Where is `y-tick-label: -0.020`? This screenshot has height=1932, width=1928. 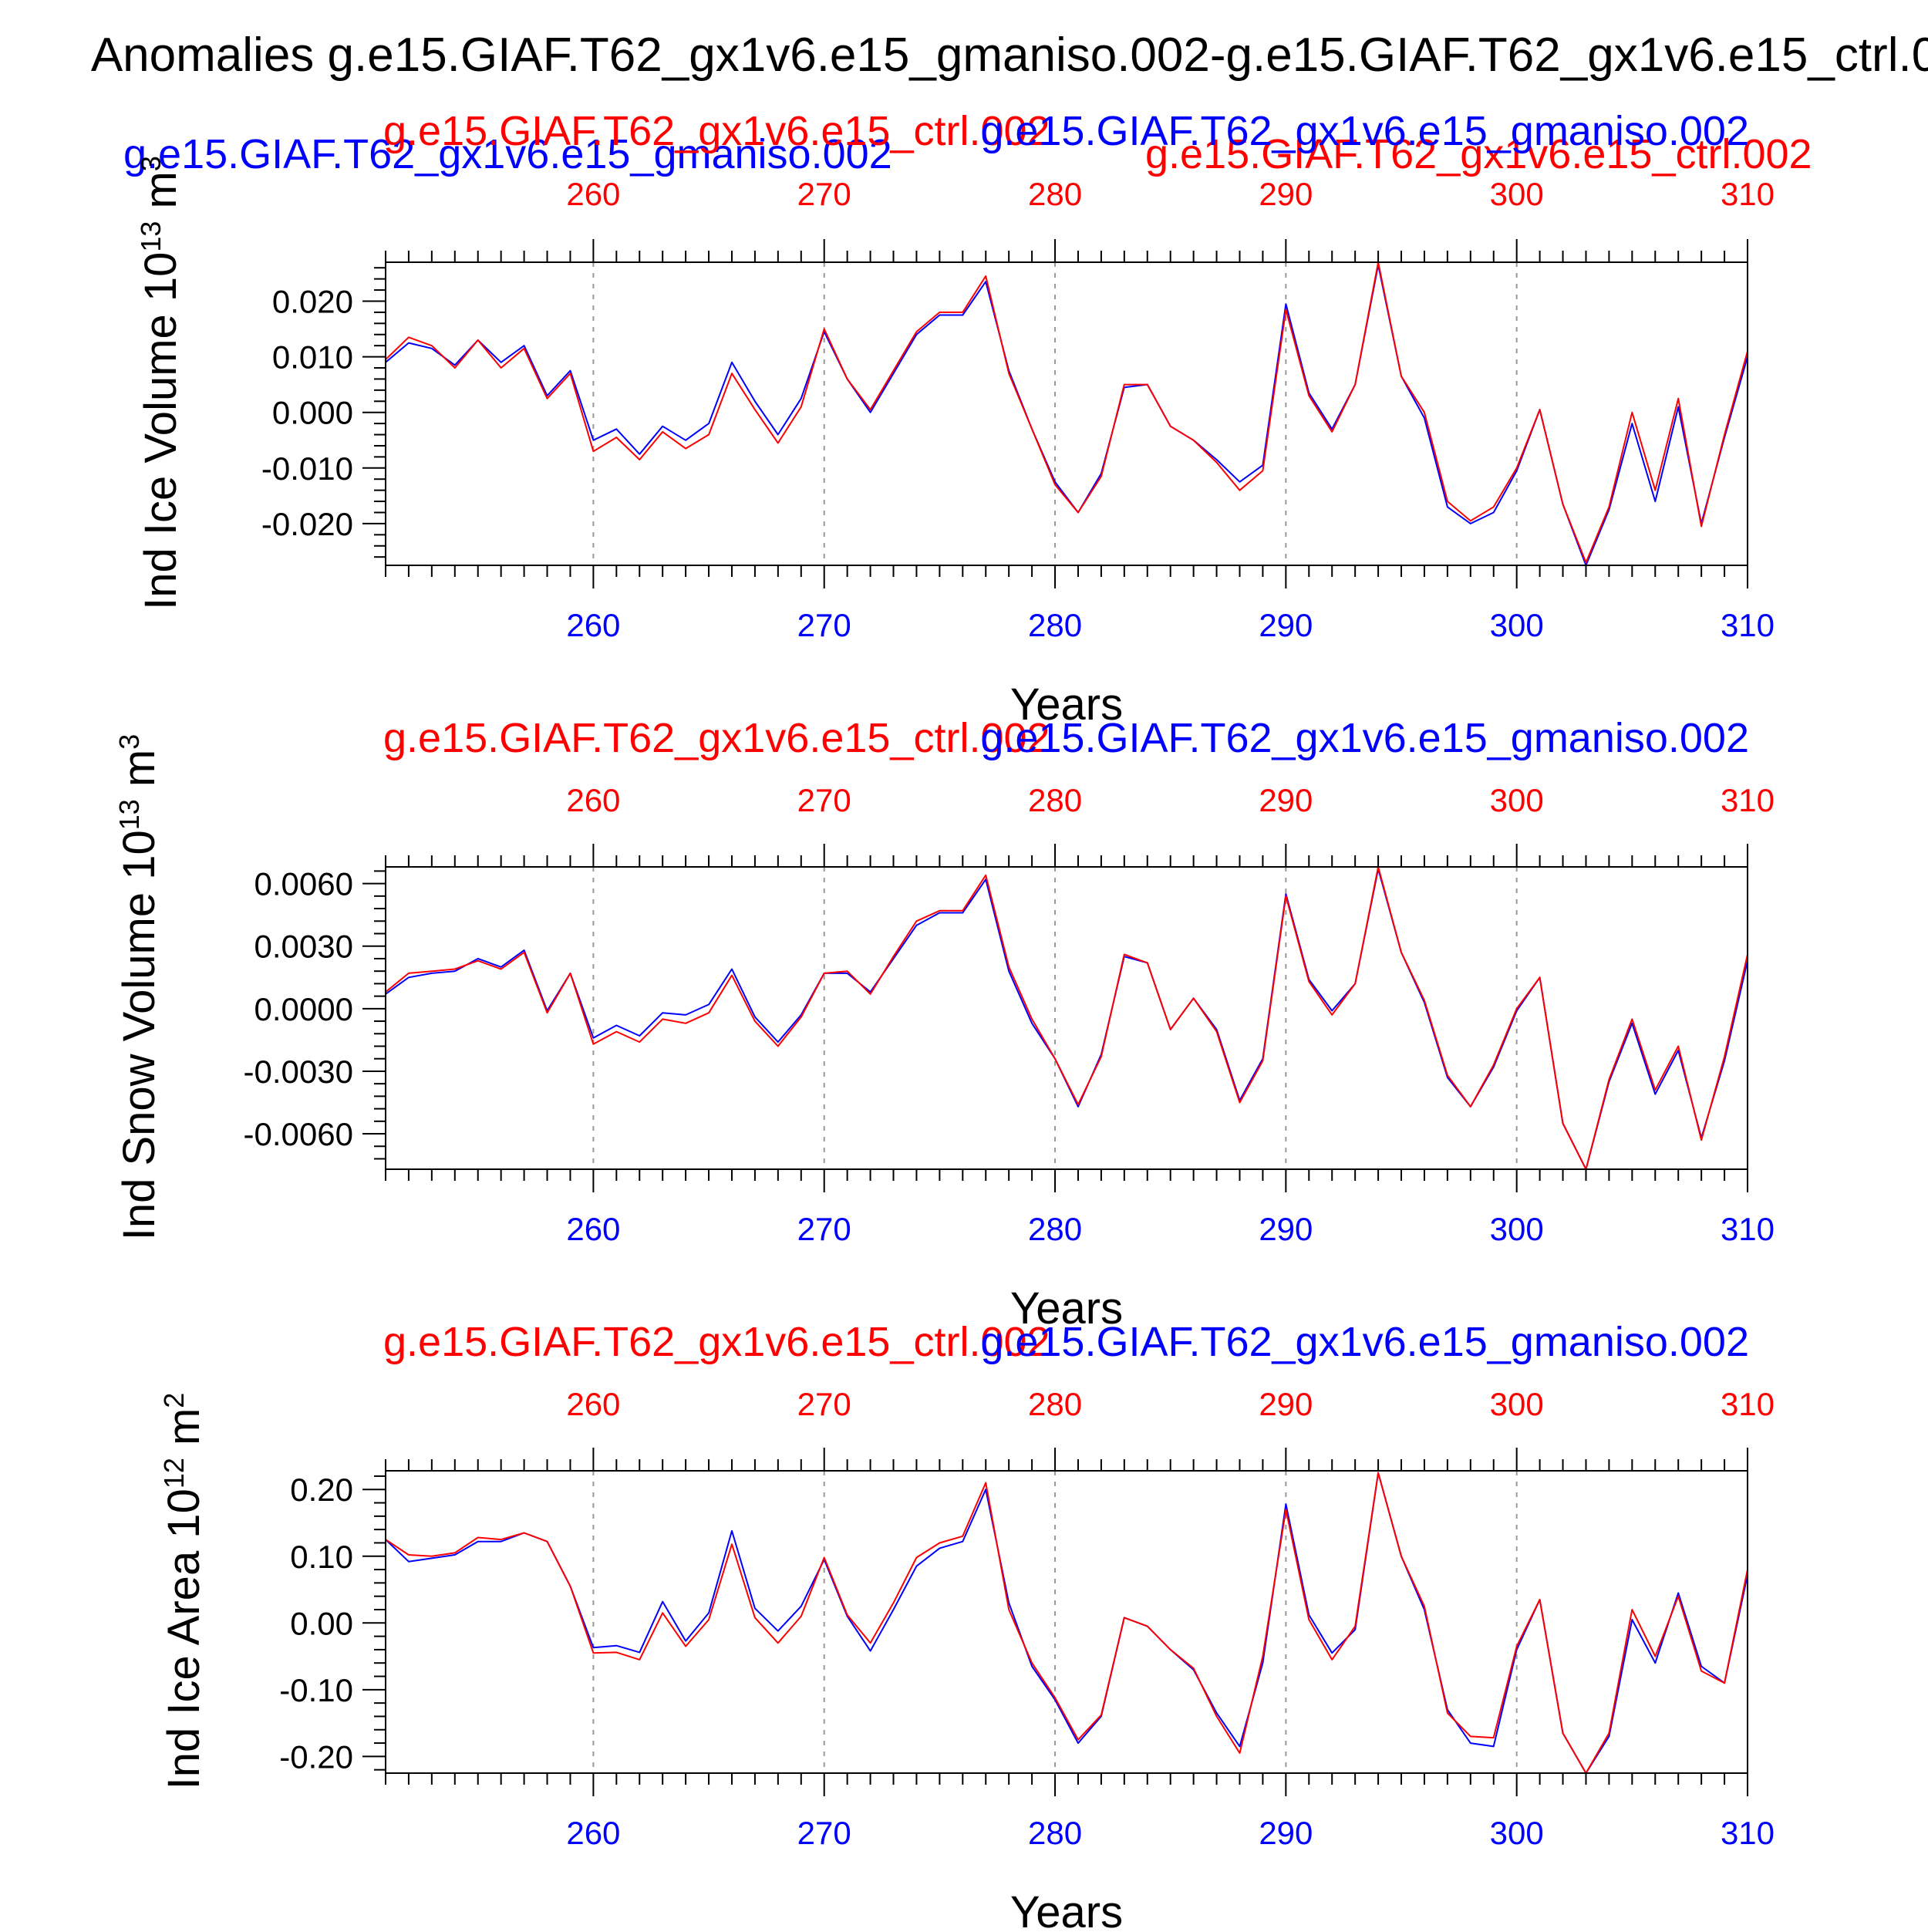
y-tick-label: -0.020 is located at coordinates (307, 524).